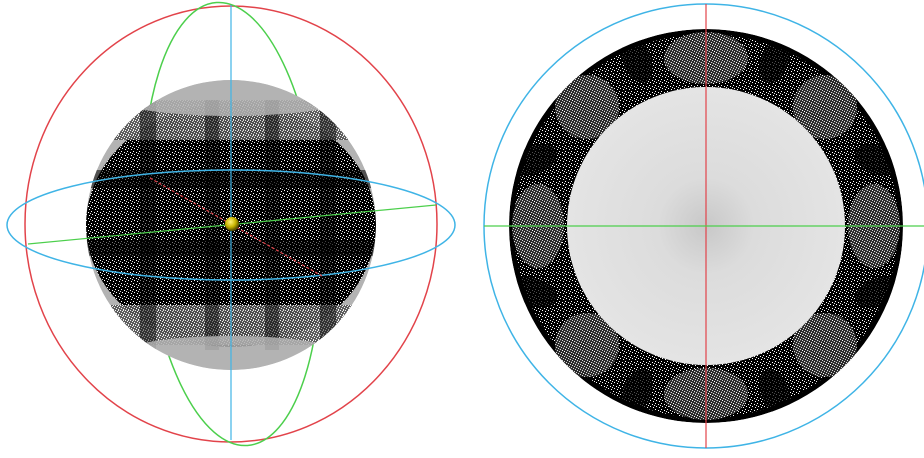 This screenshot has width=924, height=458. Describe the element at coordinates (232, 224) in the screenshot. I see `center-marker` at that location.